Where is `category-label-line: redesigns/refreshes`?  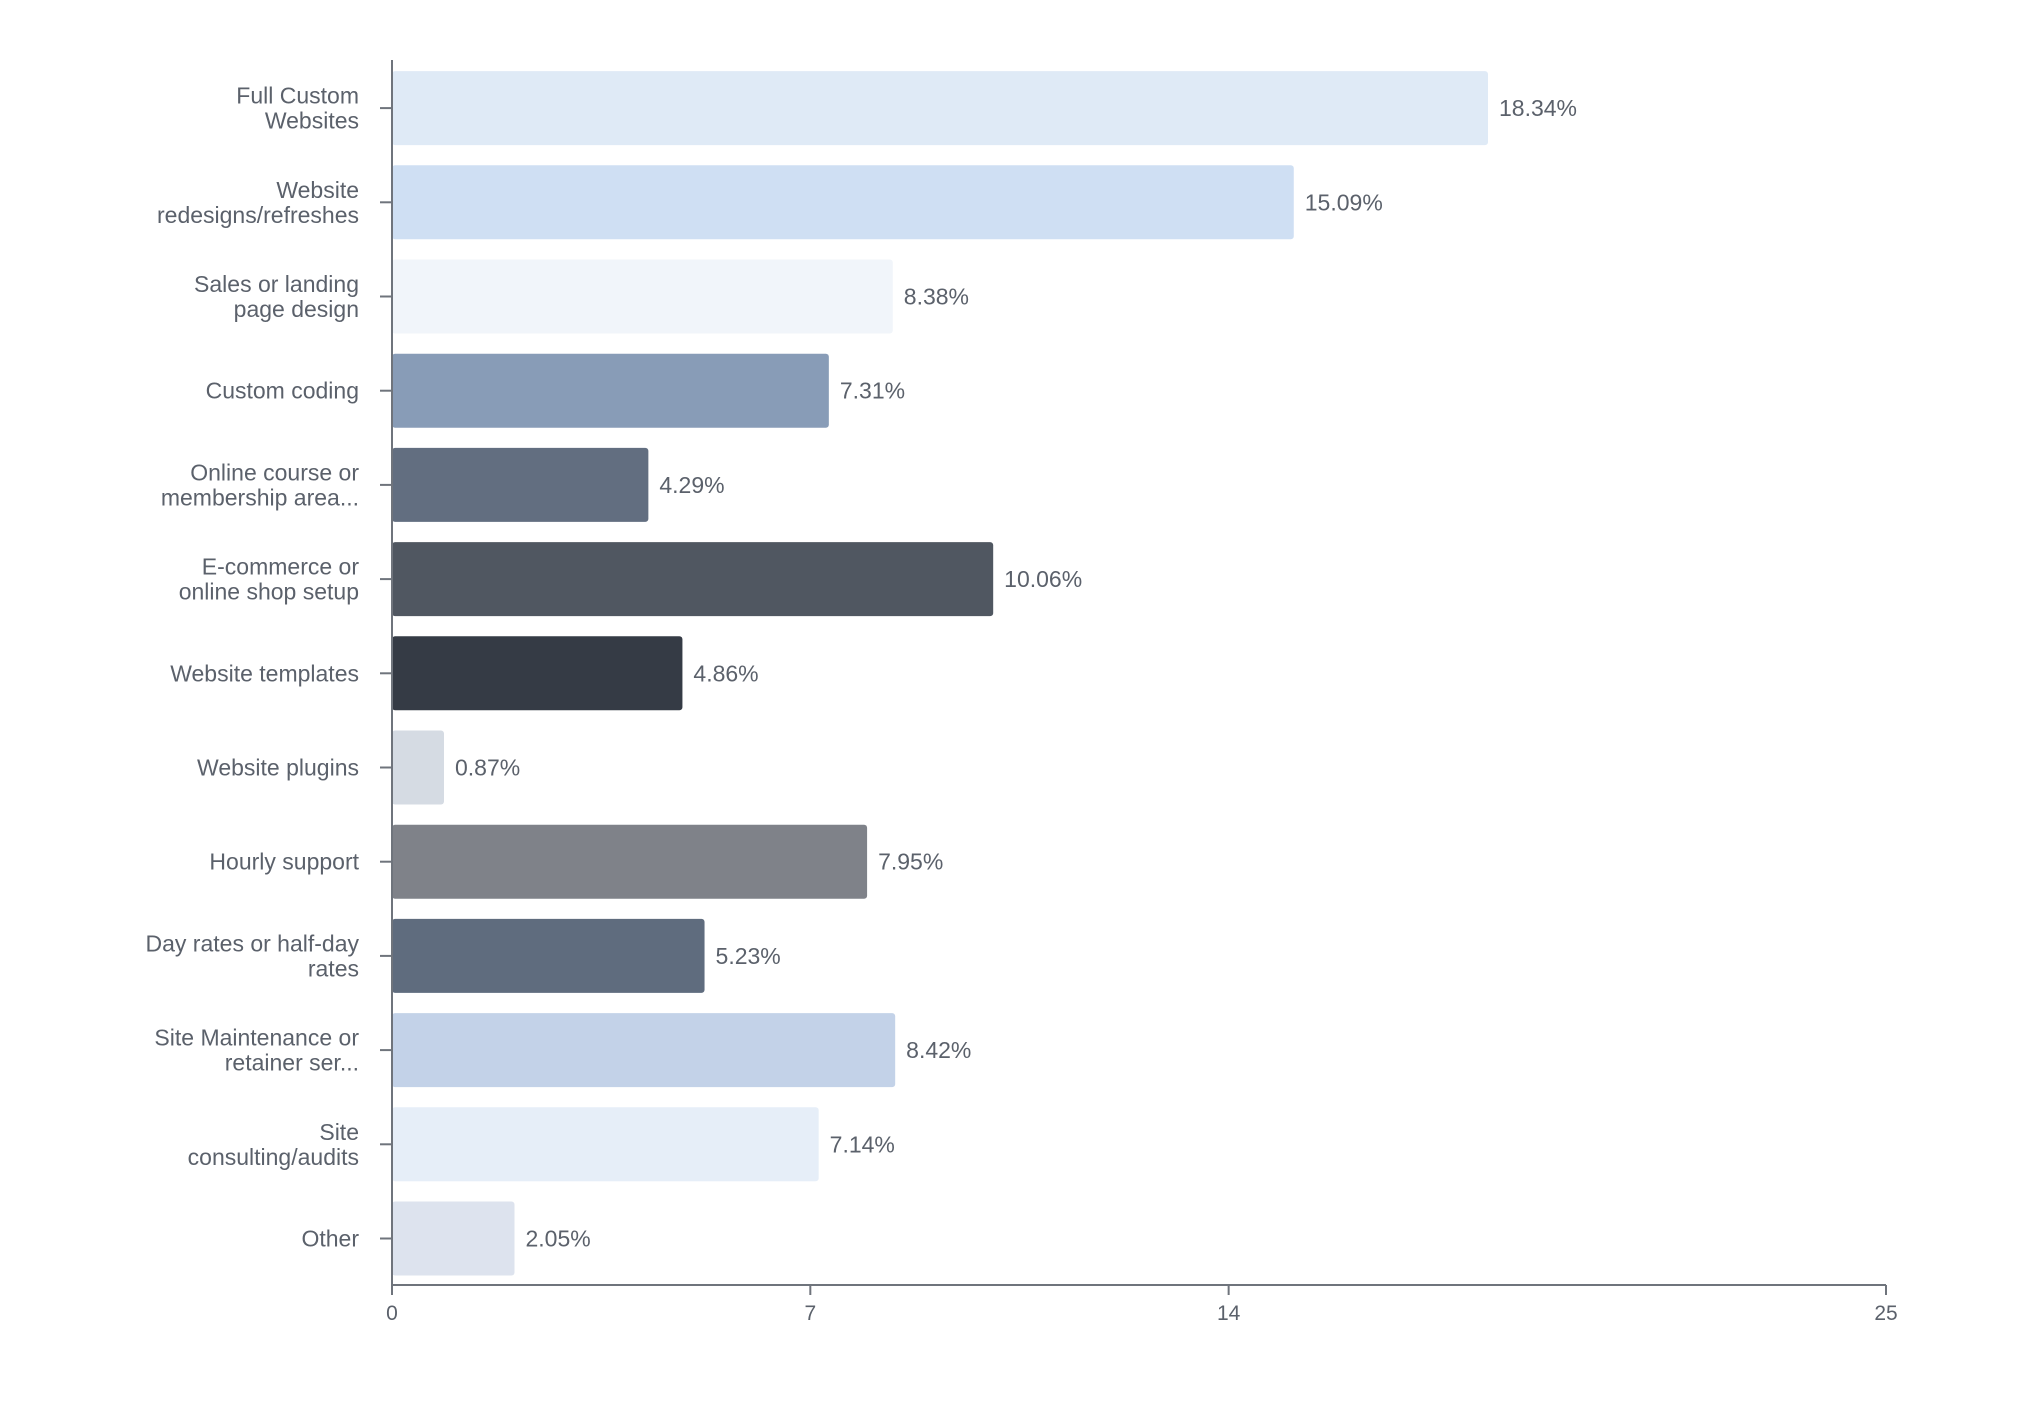 category-label-line: redesigns/refreshes is located at coordinates (258, 215).